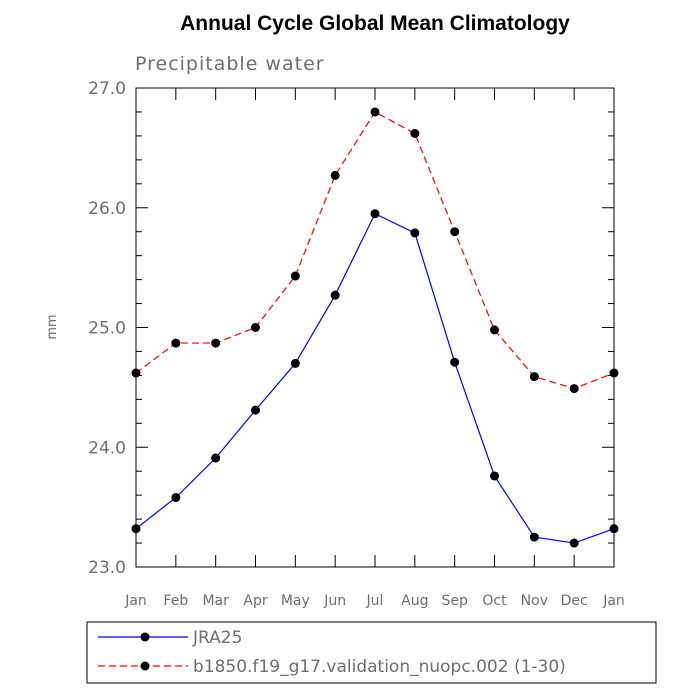  I want to click on x-tick-label: Jul, so click(375, 601).